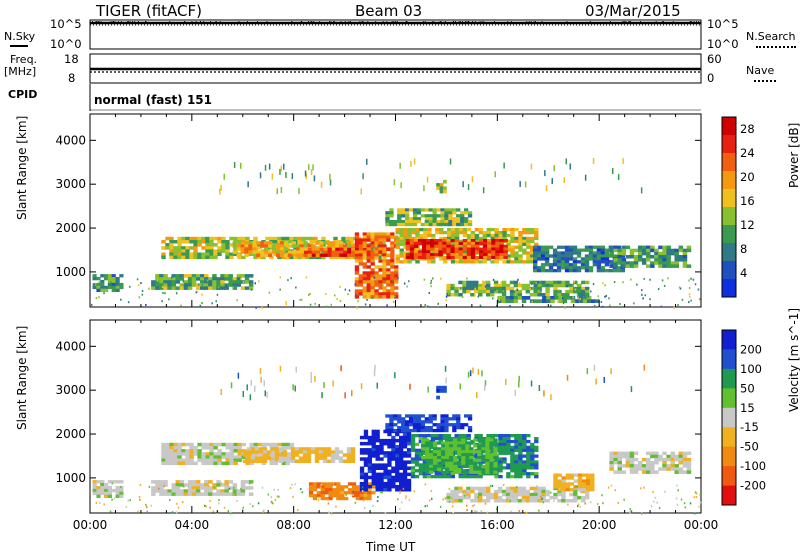  What do you see at coordinates (70, 184) in the screenshot?
I see `y-tick-label: 3000` at bounding box center [70, 184].